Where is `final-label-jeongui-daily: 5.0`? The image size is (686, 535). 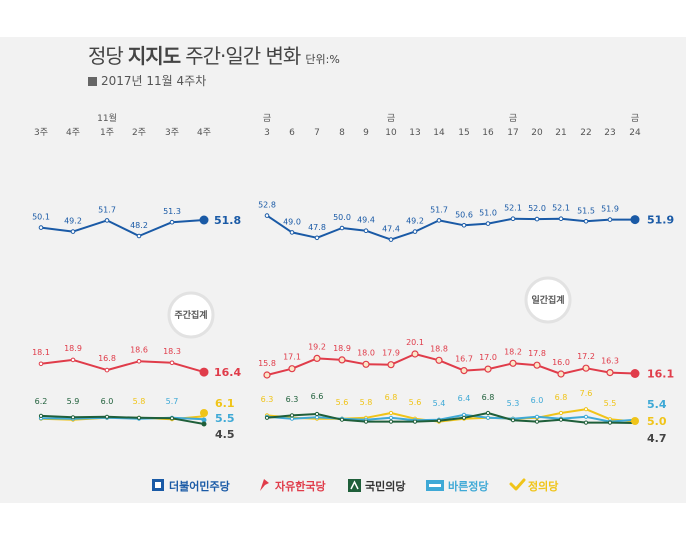 final-label-jeongui-daily: 5.0 is located at coordinates (657, 421).